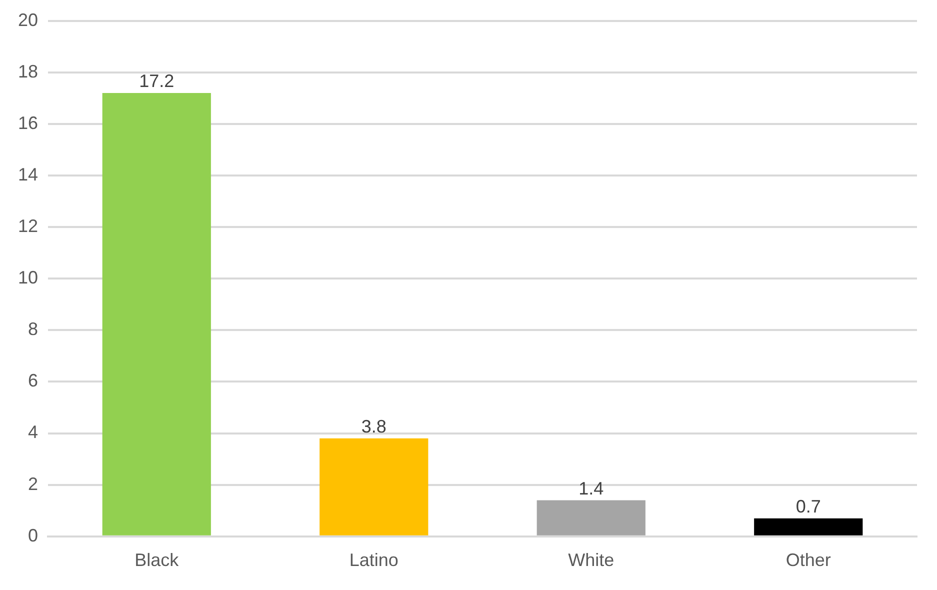  I want to click on x-tick-label: White, so click(591, 560).